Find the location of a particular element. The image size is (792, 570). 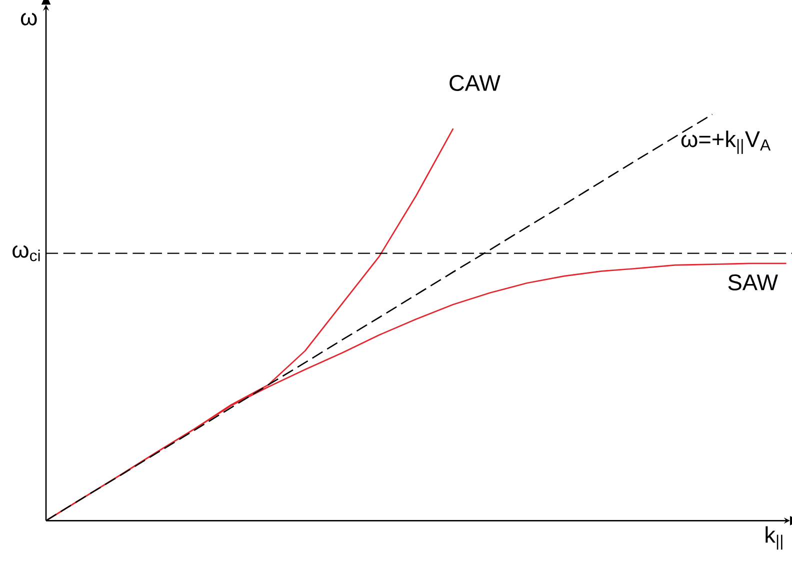

series-label: SAW is located at coordinates (753, 282).